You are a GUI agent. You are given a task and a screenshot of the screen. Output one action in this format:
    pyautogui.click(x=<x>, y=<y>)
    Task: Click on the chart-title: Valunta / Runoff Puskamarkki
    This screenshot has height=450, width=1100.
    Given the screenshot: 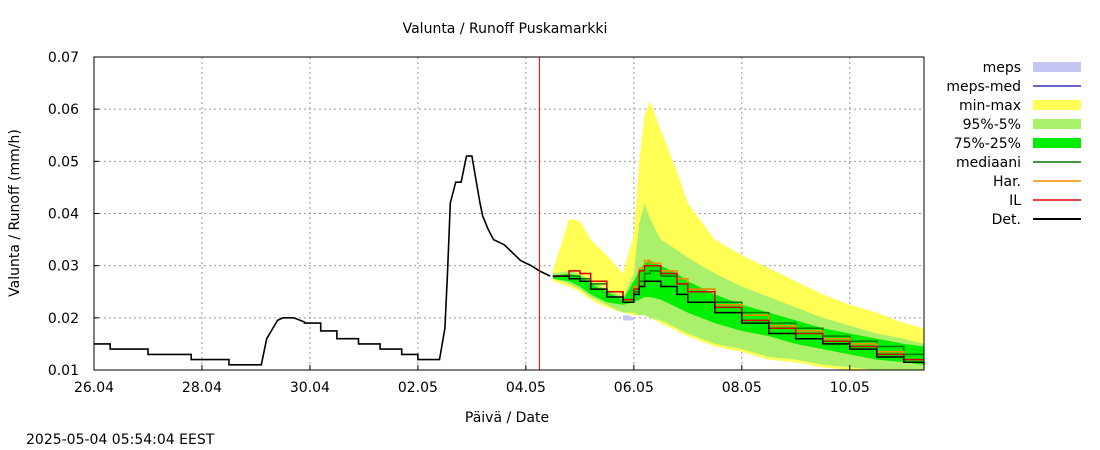 What is the action you would take?
    pyautogui.click(x=505, y=29)
    